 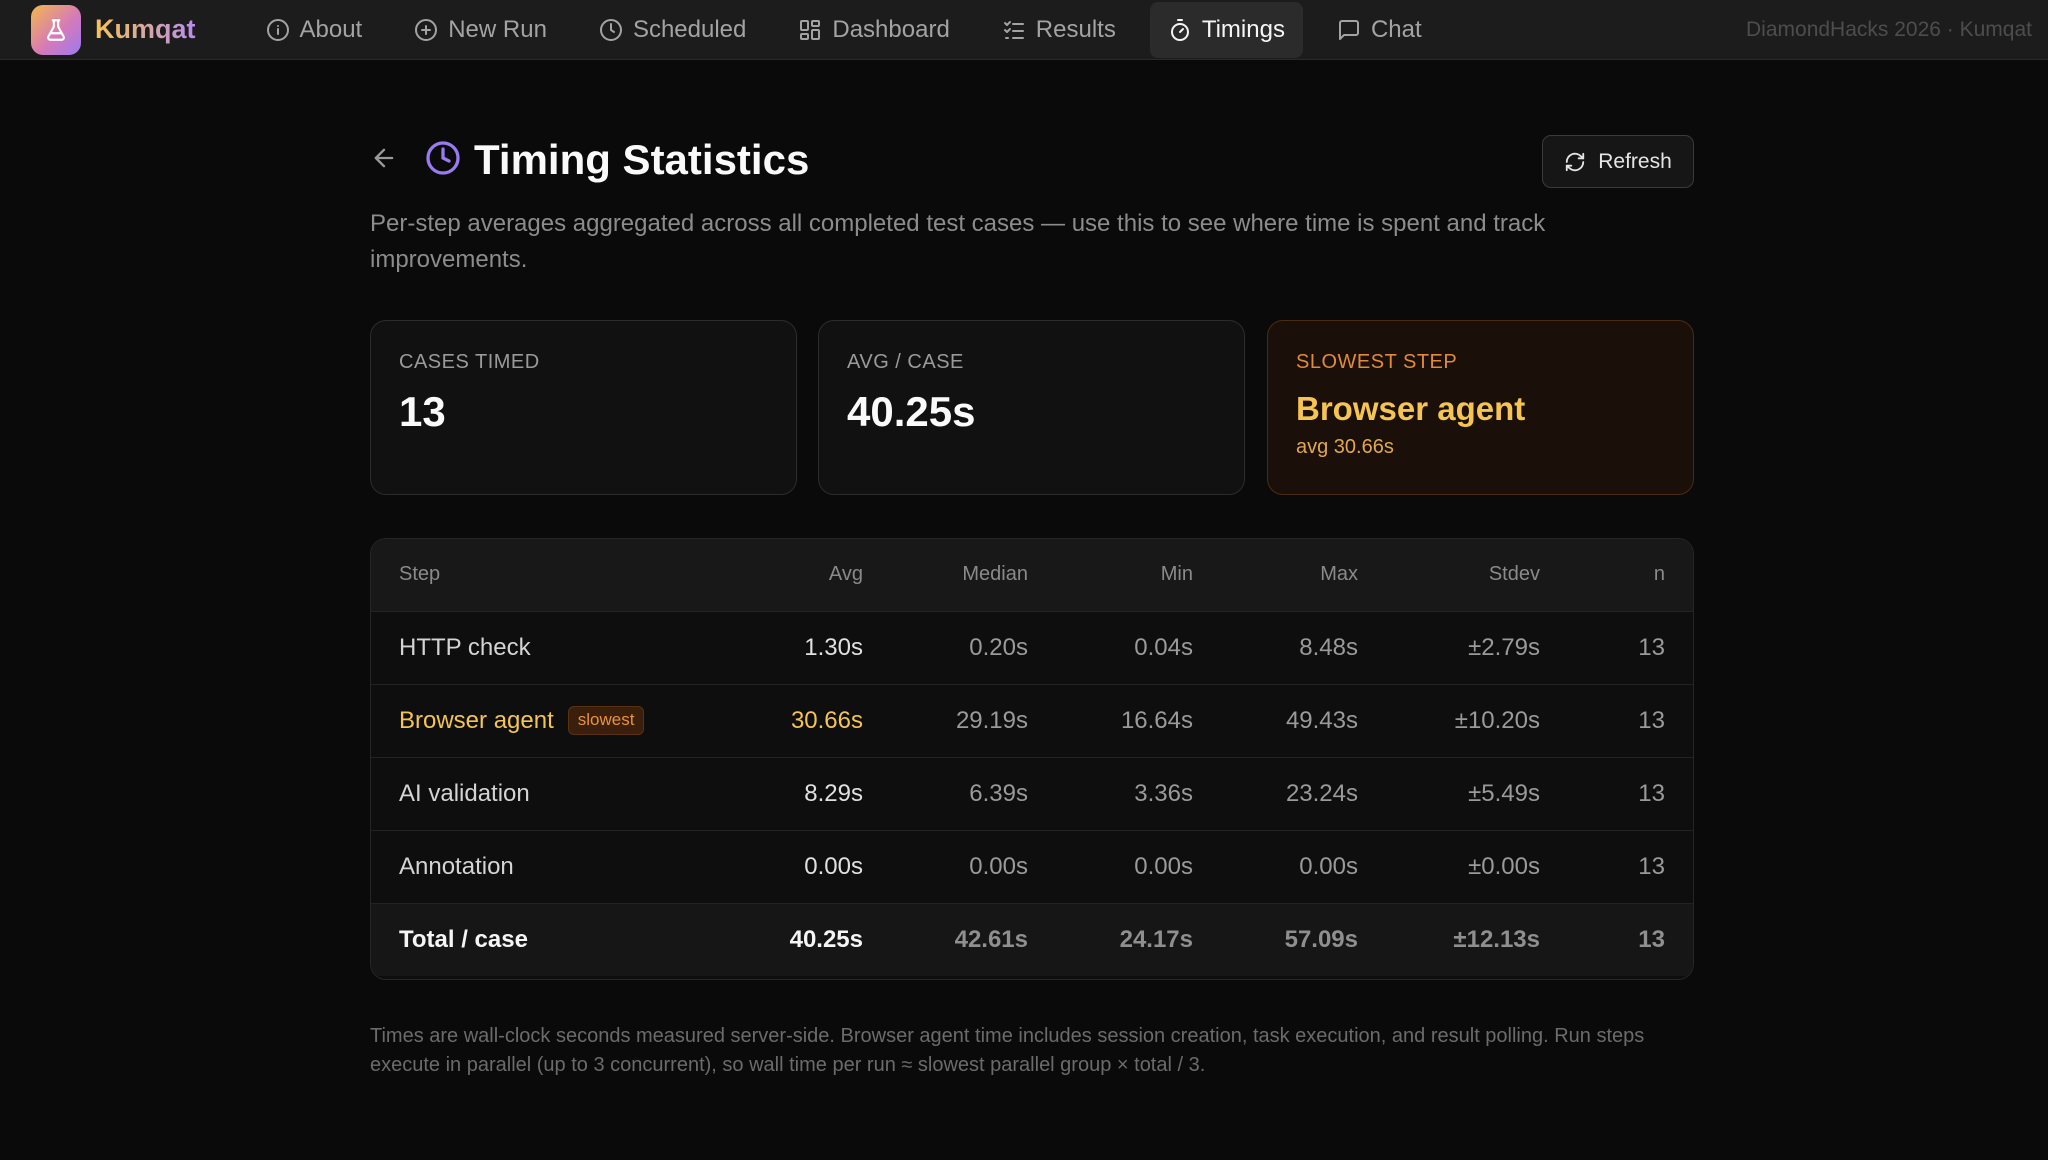 I want to click on stdev-cell: ±0.00s, so click(x=1504, y=866).